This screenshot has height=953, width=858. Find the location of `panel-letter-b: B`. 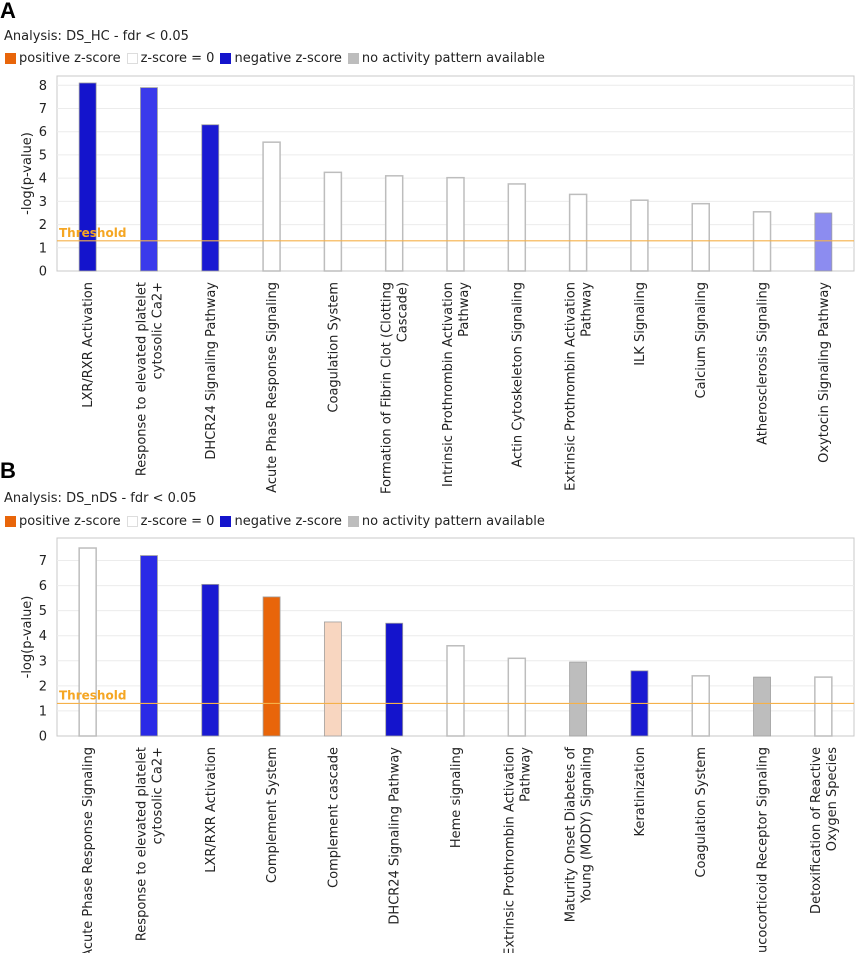

panel-letter-b: B is located at coordinates (8, 470).